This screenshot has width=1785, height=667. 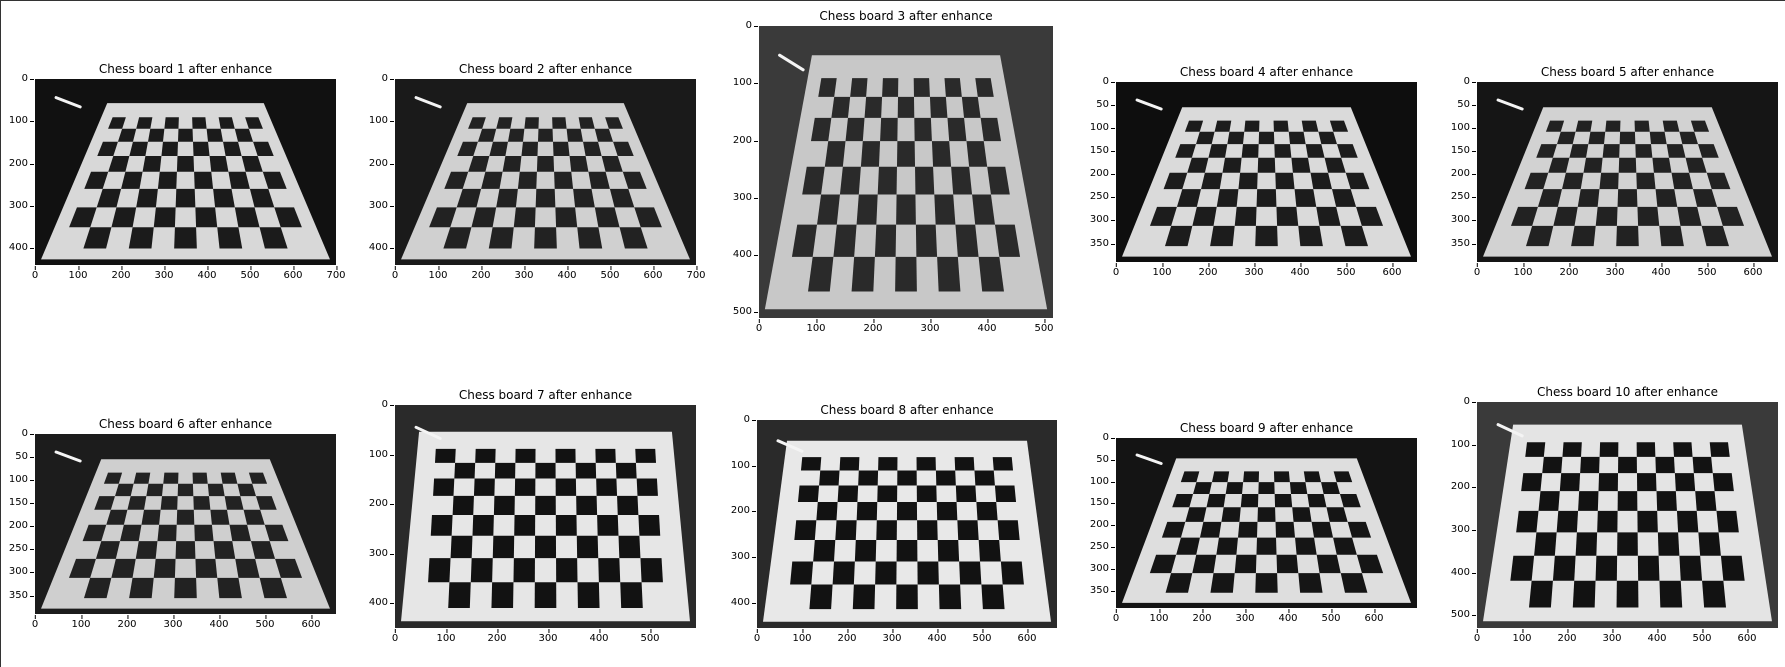 What do you see at coordinates (1627, 72) in the screenshot?
I see `panel-title: Chess board 5 after enhance` at bounding box center [1627, 72].